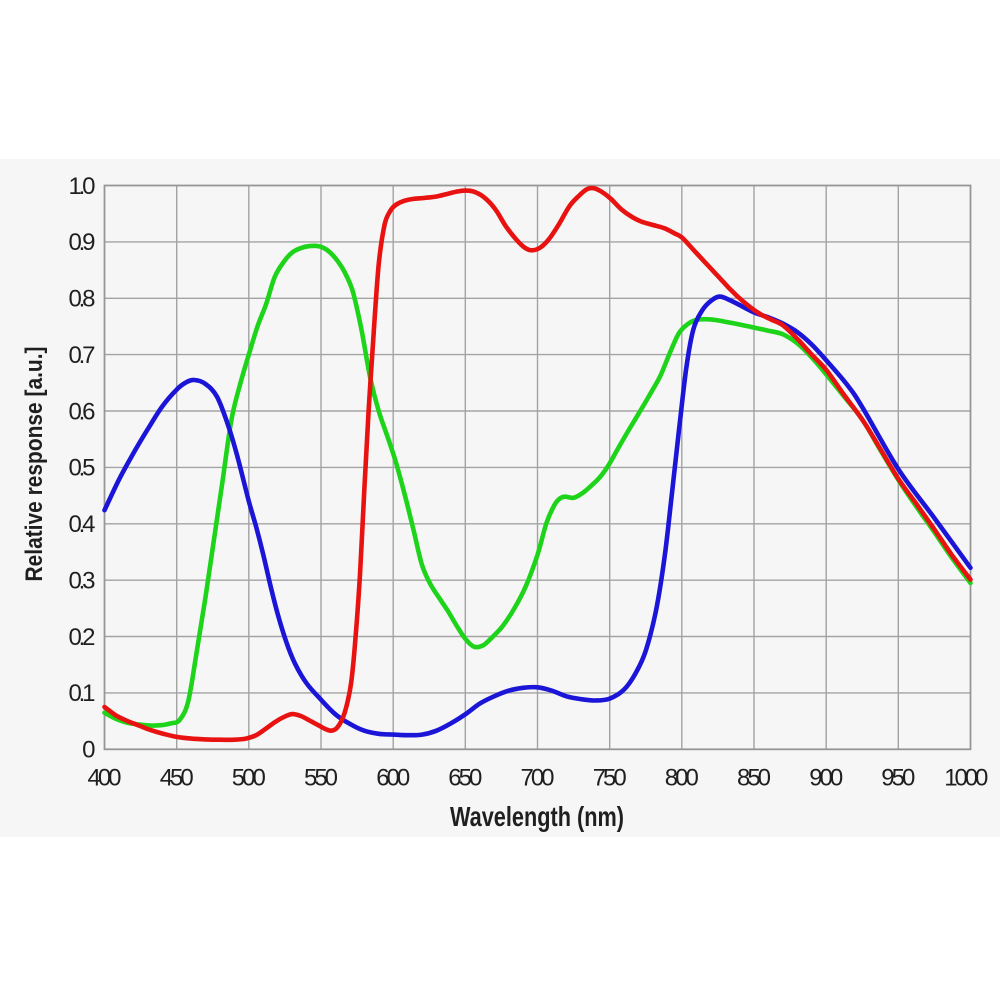  Describe the element at coordinates (537, 816) in the screenshot. I see `svg-text: Wavelength (nm)` at that location.